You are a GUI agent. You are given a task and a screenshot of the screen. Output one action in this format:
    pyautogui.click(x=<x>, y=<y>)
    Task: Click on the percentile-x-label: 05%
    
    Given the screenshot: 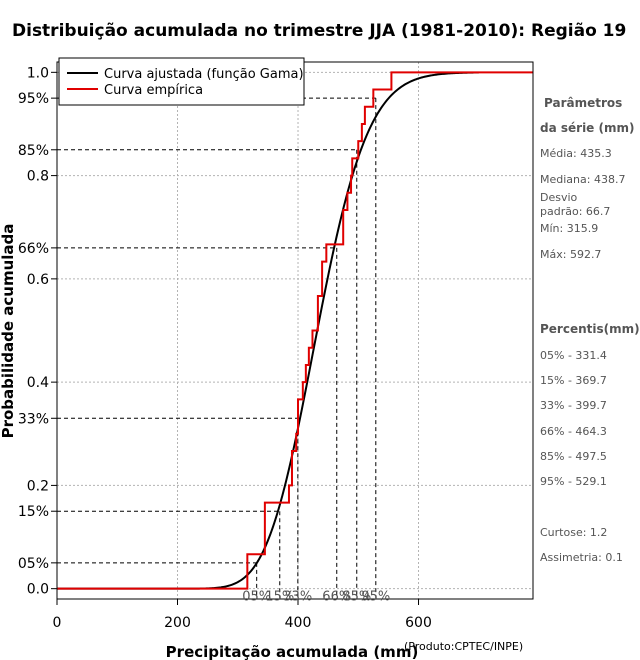 What is the action you would take?
    pyautogui.click(x=256, y=597)
    